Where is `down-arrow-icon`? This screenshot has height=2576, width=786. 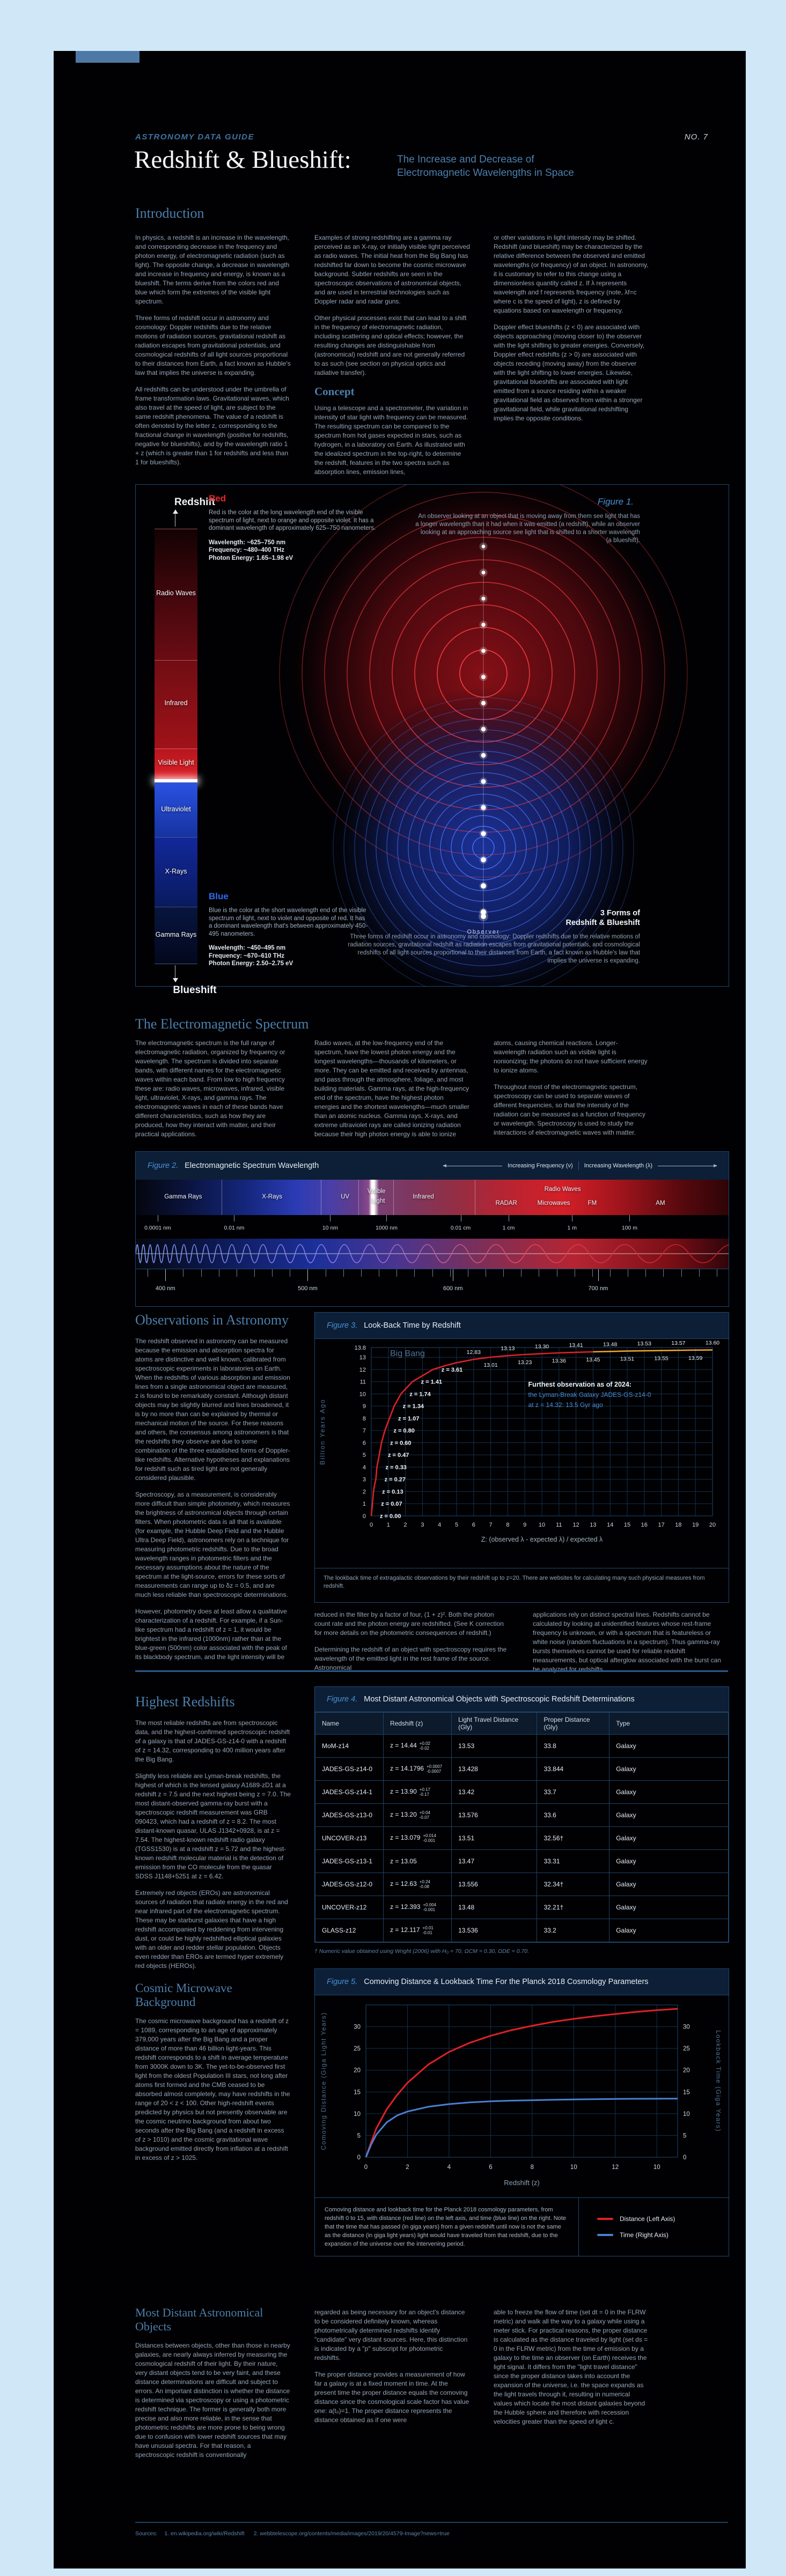
down-arrow-icon is located at coordinates (175, 980).